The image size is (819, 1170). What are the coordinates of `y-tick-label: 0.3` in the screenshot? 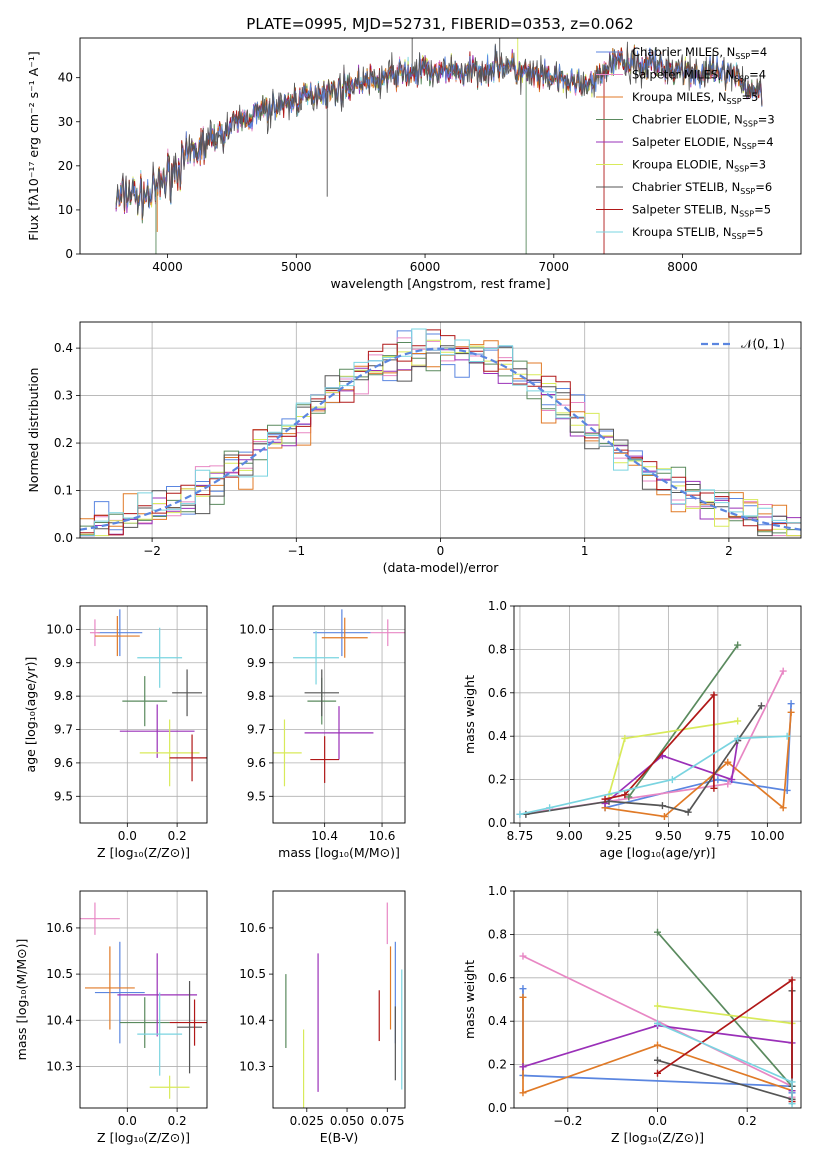 It's located at (63, 396).